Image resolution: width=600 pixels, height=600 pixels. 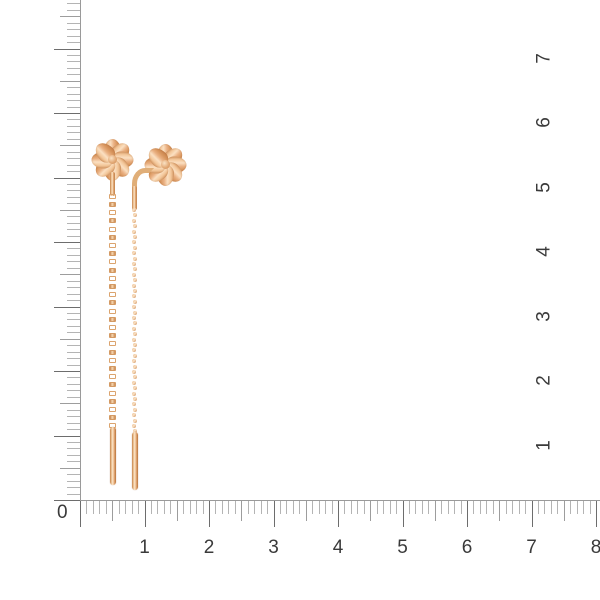 What do you see at coordinates (338, 547) in the screenshot?
I see `horizontal-tick-label: 4` at bounding box center [338, 547].